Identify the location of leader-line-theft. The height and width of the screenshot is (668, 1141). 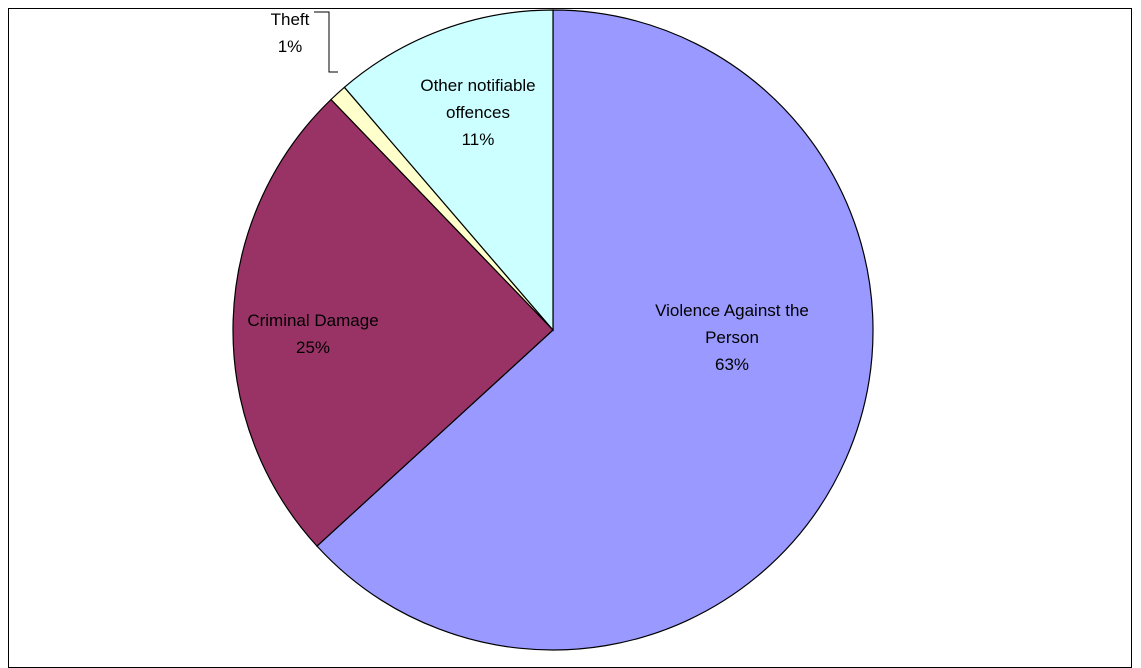
(326, 42).